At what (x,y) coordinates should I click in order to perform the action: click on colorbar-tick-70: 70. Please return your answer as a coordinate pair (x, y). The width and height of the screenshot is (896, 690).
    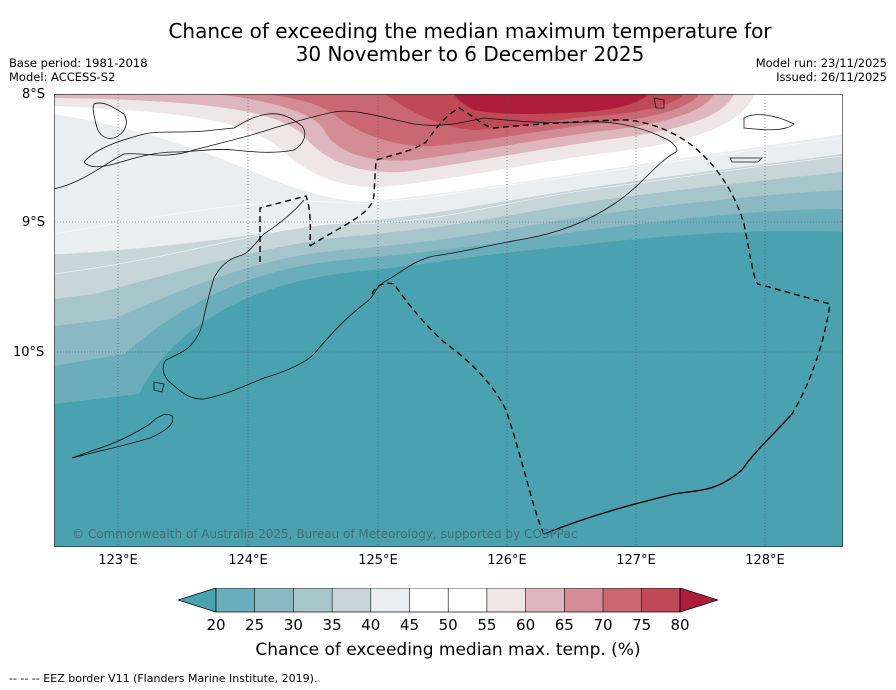
    Looking at the image, I should click on (603, 625).